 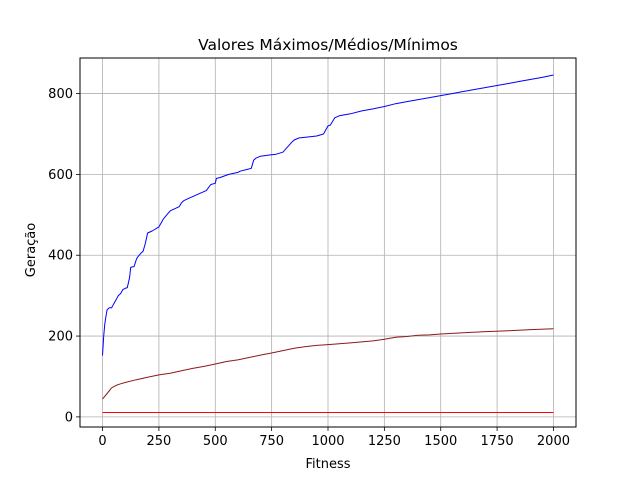 I want to click on x-tick-label: 1500, so click(x=440, y=441).